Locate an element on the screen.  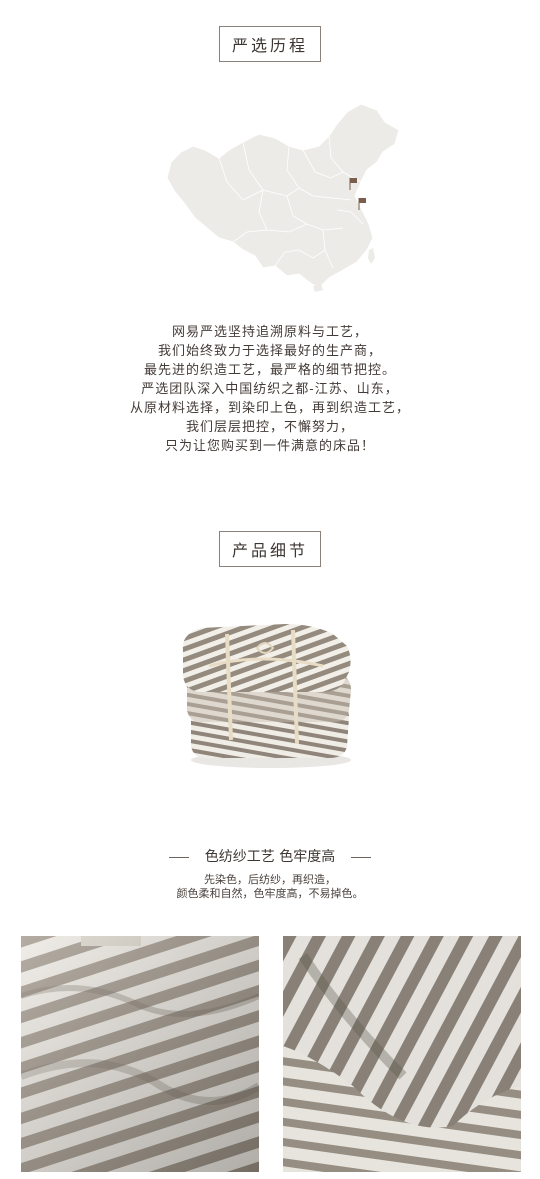
paragraph-line: 只为让您购买到一件满意的床品！ is located at coordinates (269, 446).